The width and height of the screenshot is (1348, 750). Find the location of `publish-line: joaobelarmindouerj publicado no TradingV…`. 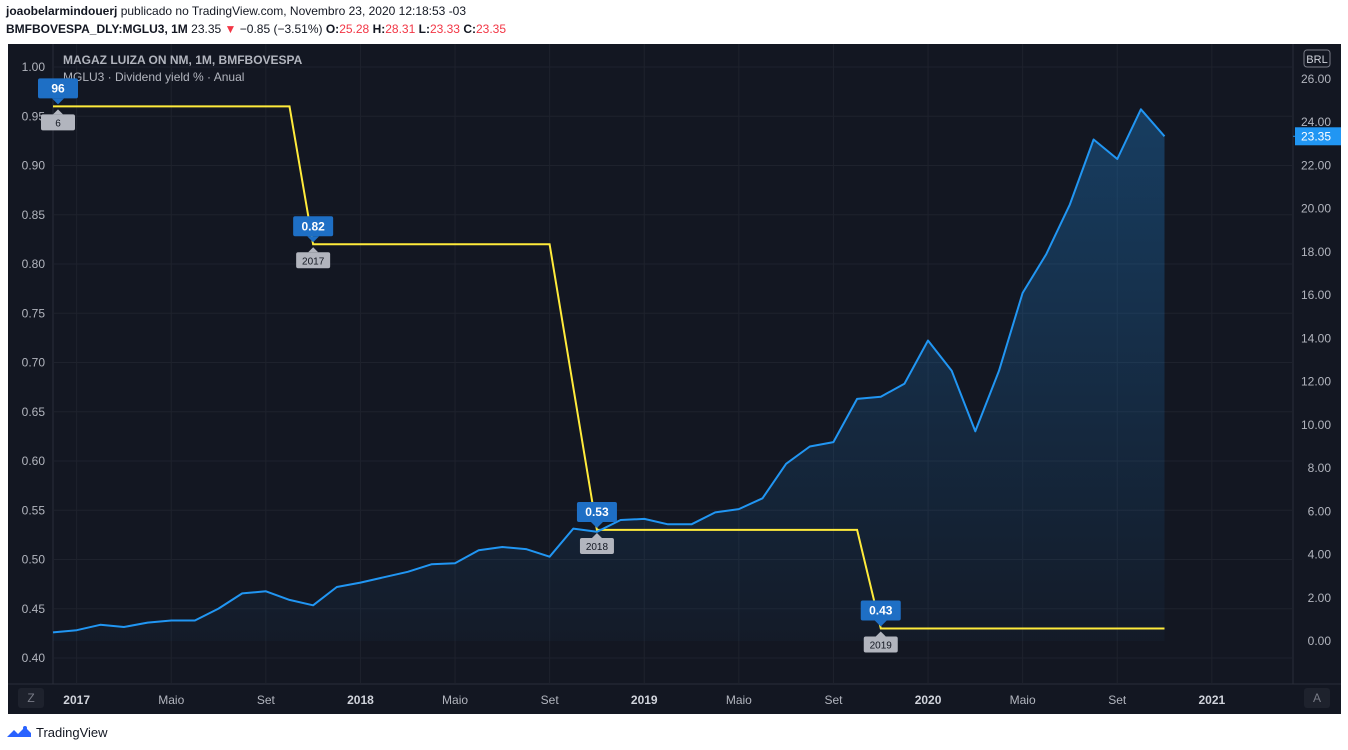

publish-line: joaobelarmindouerj publicado no TradingV… is located at coordinates (236, 11).